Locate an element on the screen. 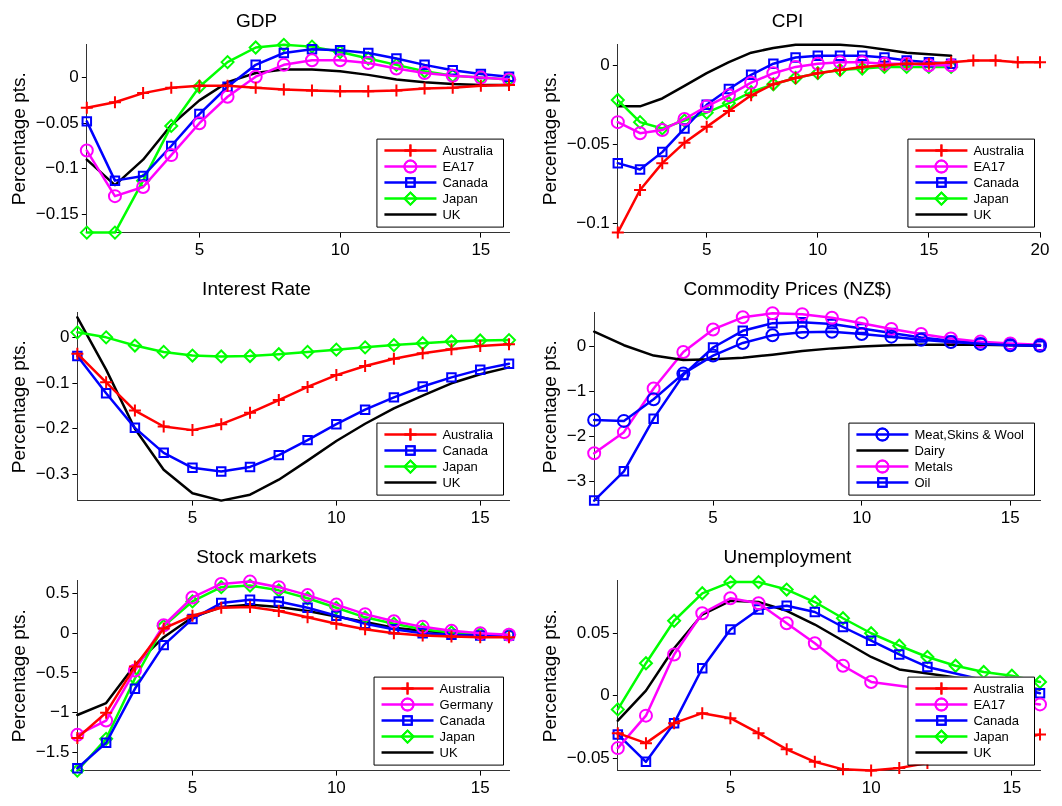 The height and width of the screenshot is (806, 1062). y-tick-label: −0.3 is located at coordinates (52, 473).